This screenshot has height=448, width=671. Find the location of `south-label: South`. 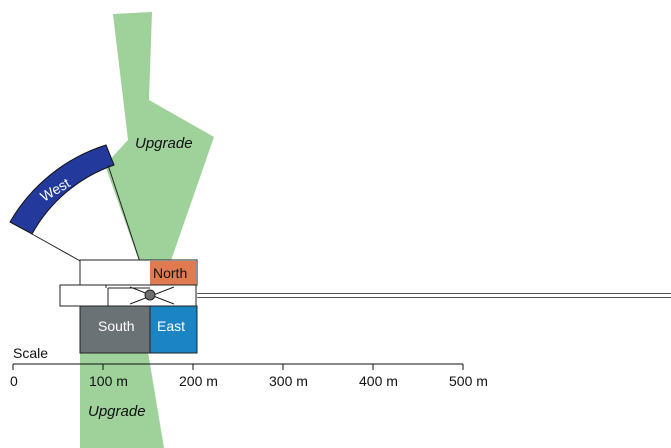

south-label: South is located at coordinates (116, 326).